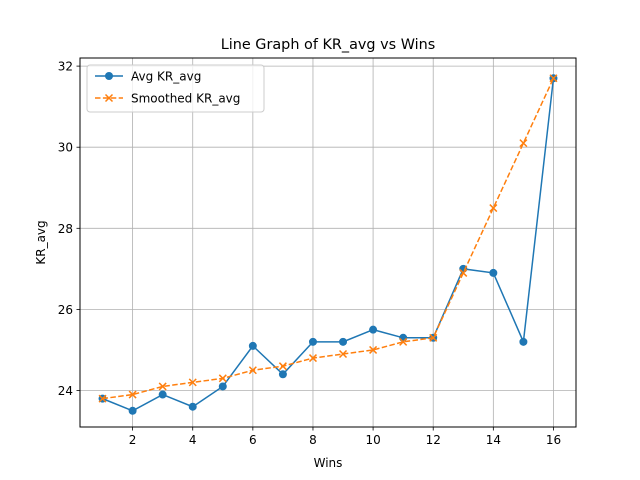  I want to click on x-tick-label: 6, so click(253, 440).